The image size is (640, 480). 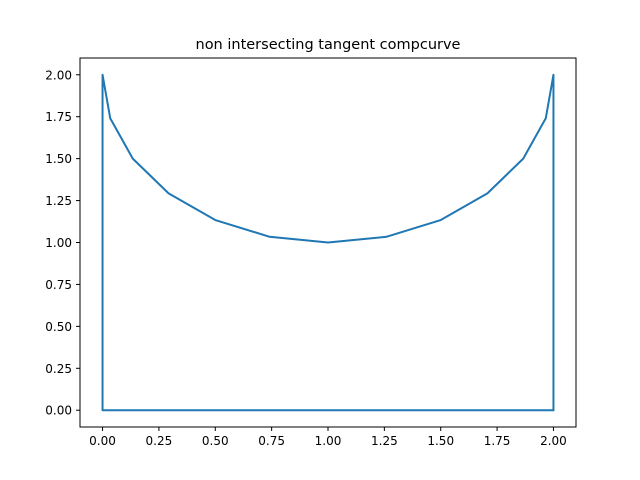 What do you see at coordinates (553, 441) in the screenshot?
I see `x-tick-label: 2.00` at bounding box center [553, 441].